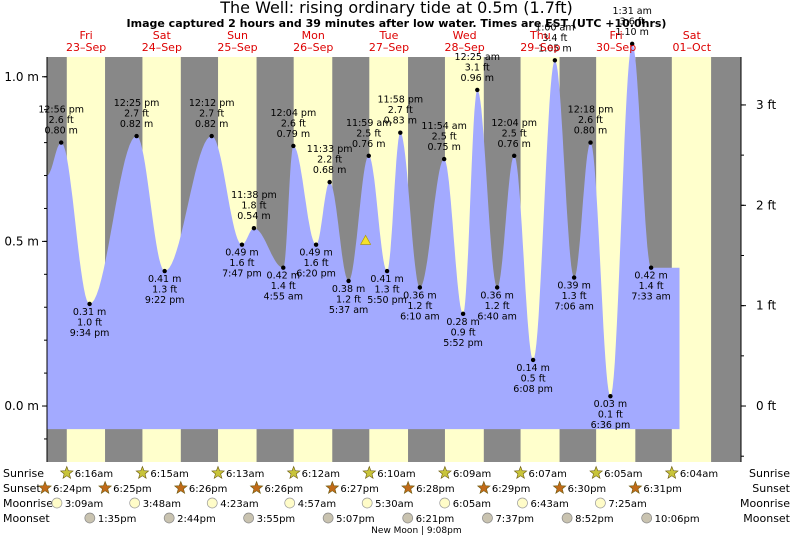 This screenshot has height=538, width=793. I want to click on moonset-time: 1:35pm, so click(117, 519).